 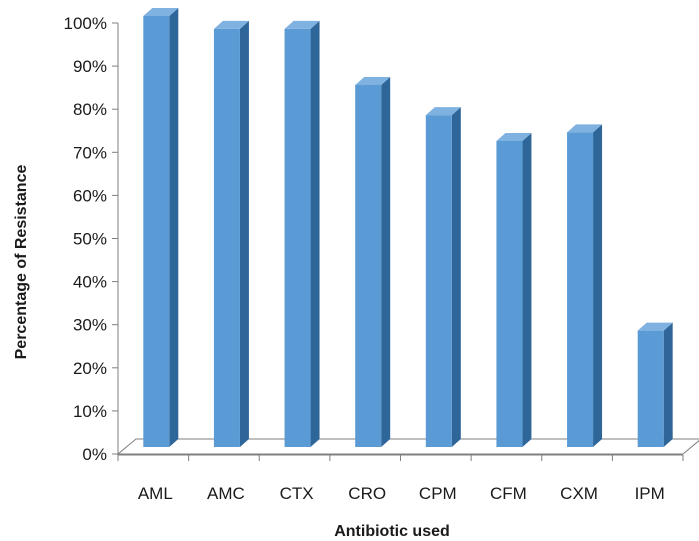 I want to click on x-axis-title: Antibiotic used, so click(x=392, y=531).